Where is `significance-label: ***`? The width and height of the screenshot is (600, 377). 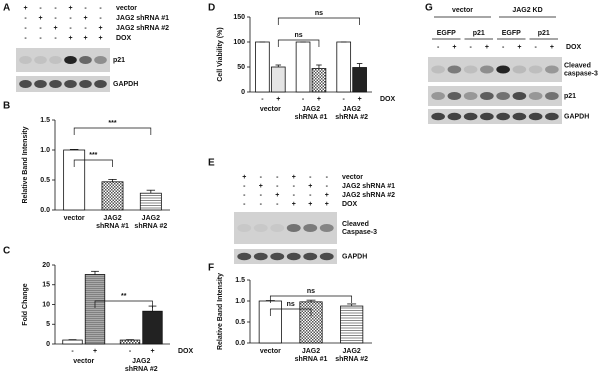
significance-label: *** is located at coordinates (93, 155).